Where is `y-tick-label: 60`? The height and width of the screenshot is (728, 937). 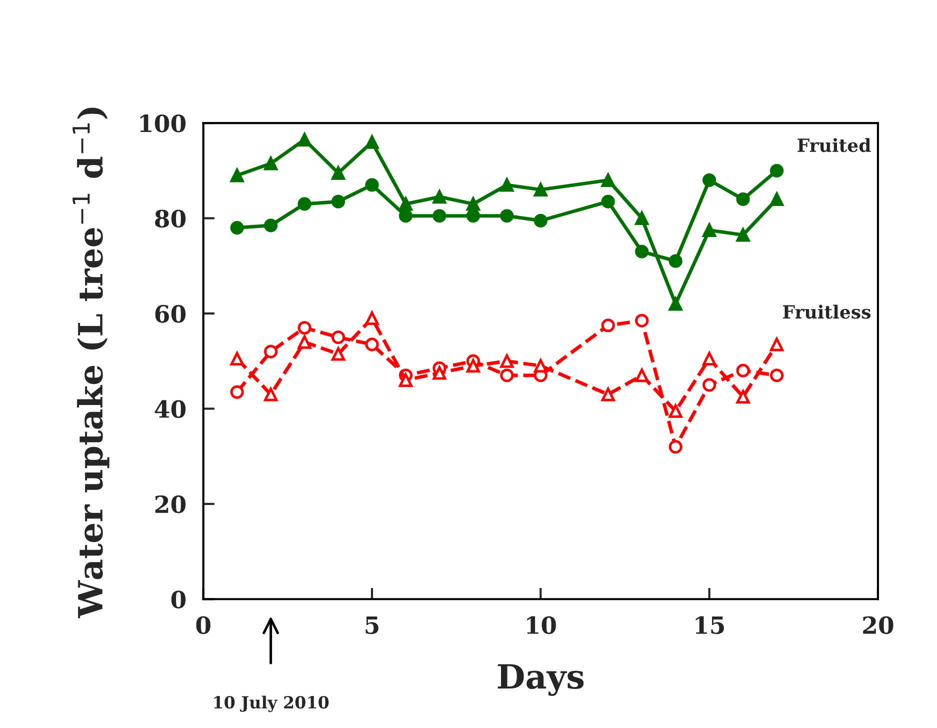
y-tick-label: 60 is located at coordinates (170, 313).